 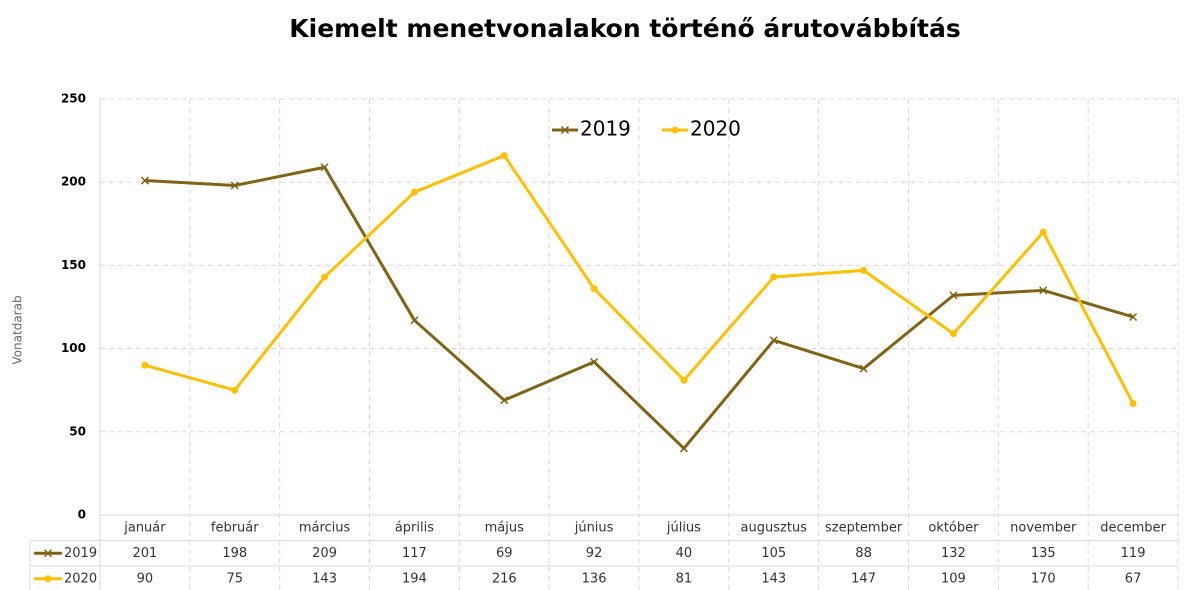 What do you see at coordinates (684, 578) in the screenshot?
I see `table-value: 81` at bounding box center [684, 578].